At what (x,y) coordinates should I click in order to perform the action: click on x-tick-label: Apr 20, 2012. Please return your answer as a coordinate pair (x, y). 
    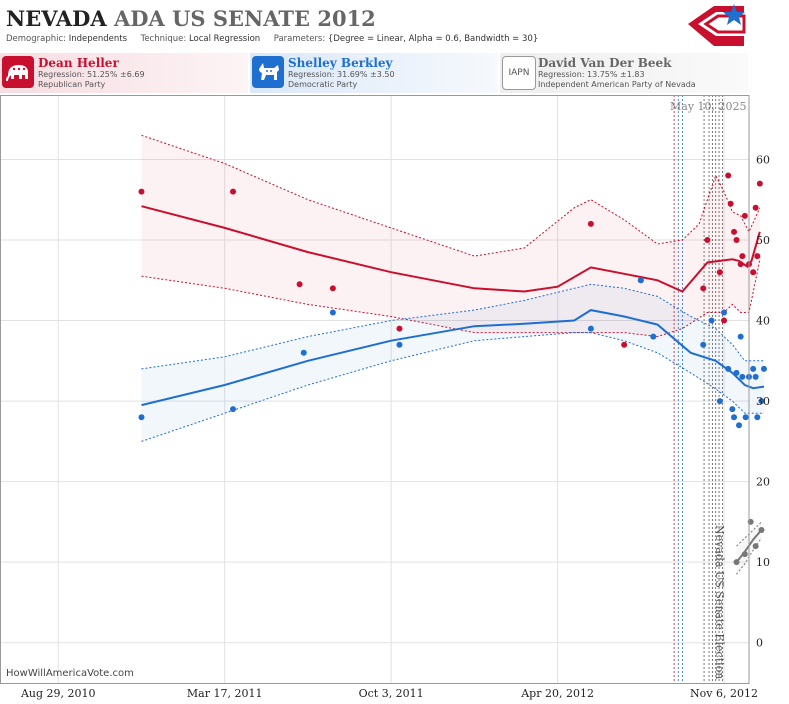
    Looking at the image, I should click on (557, 693).